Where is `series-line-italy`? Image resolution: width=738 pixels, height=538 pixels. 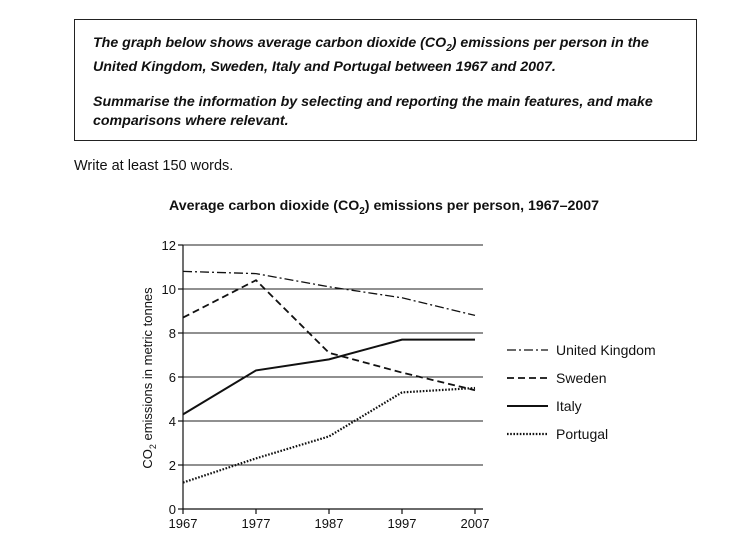
series-line-italy is located at coordinates (328, 377).